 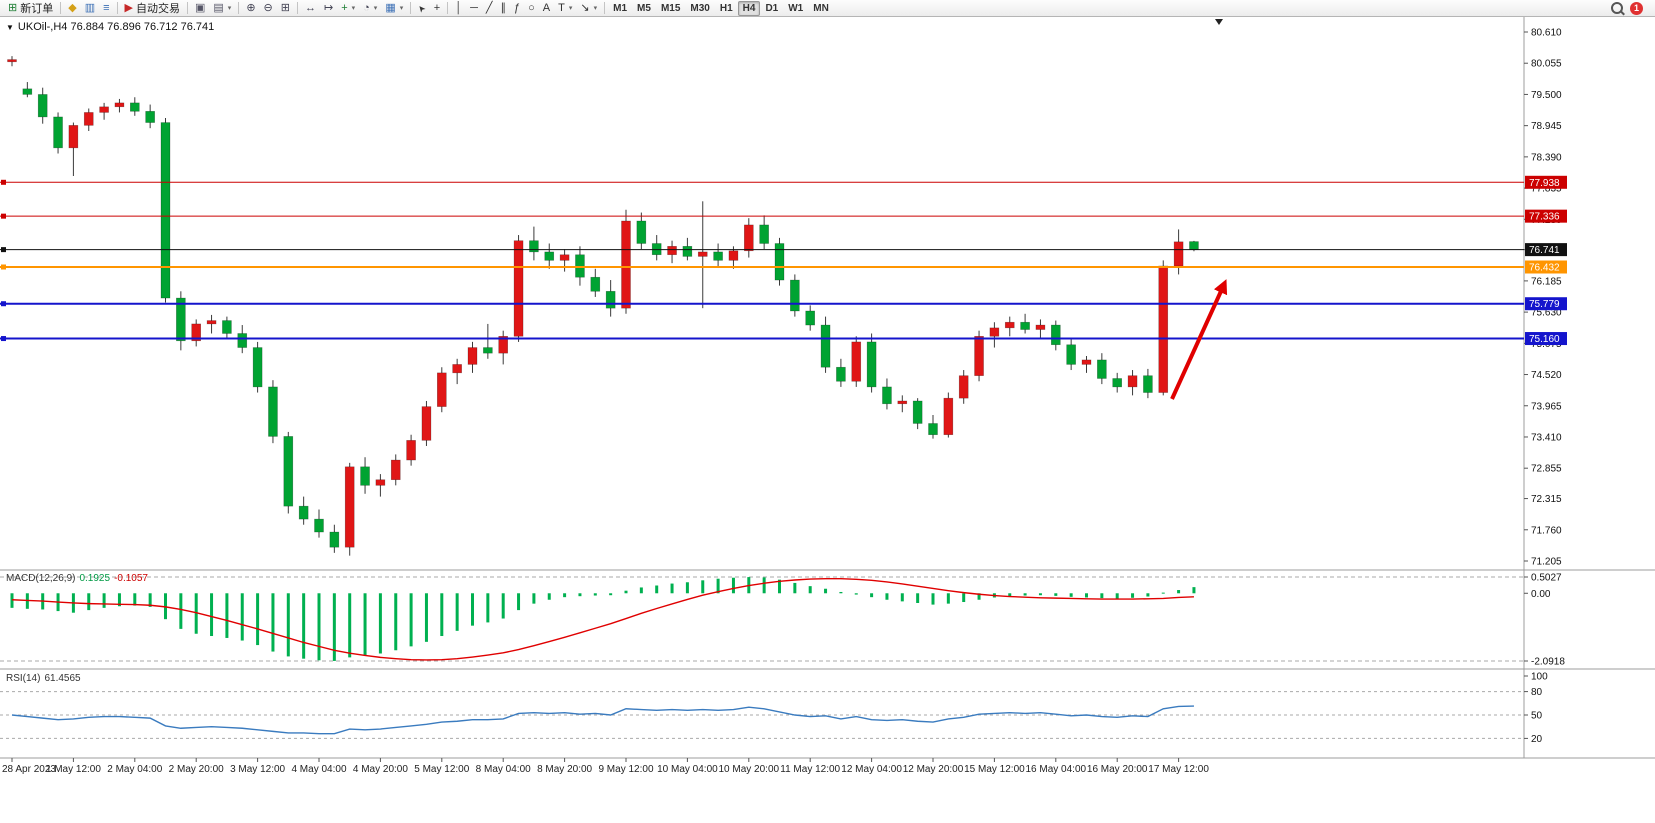 I want to click on price-tick-label: 80.610, so click(x=1546, y=33).